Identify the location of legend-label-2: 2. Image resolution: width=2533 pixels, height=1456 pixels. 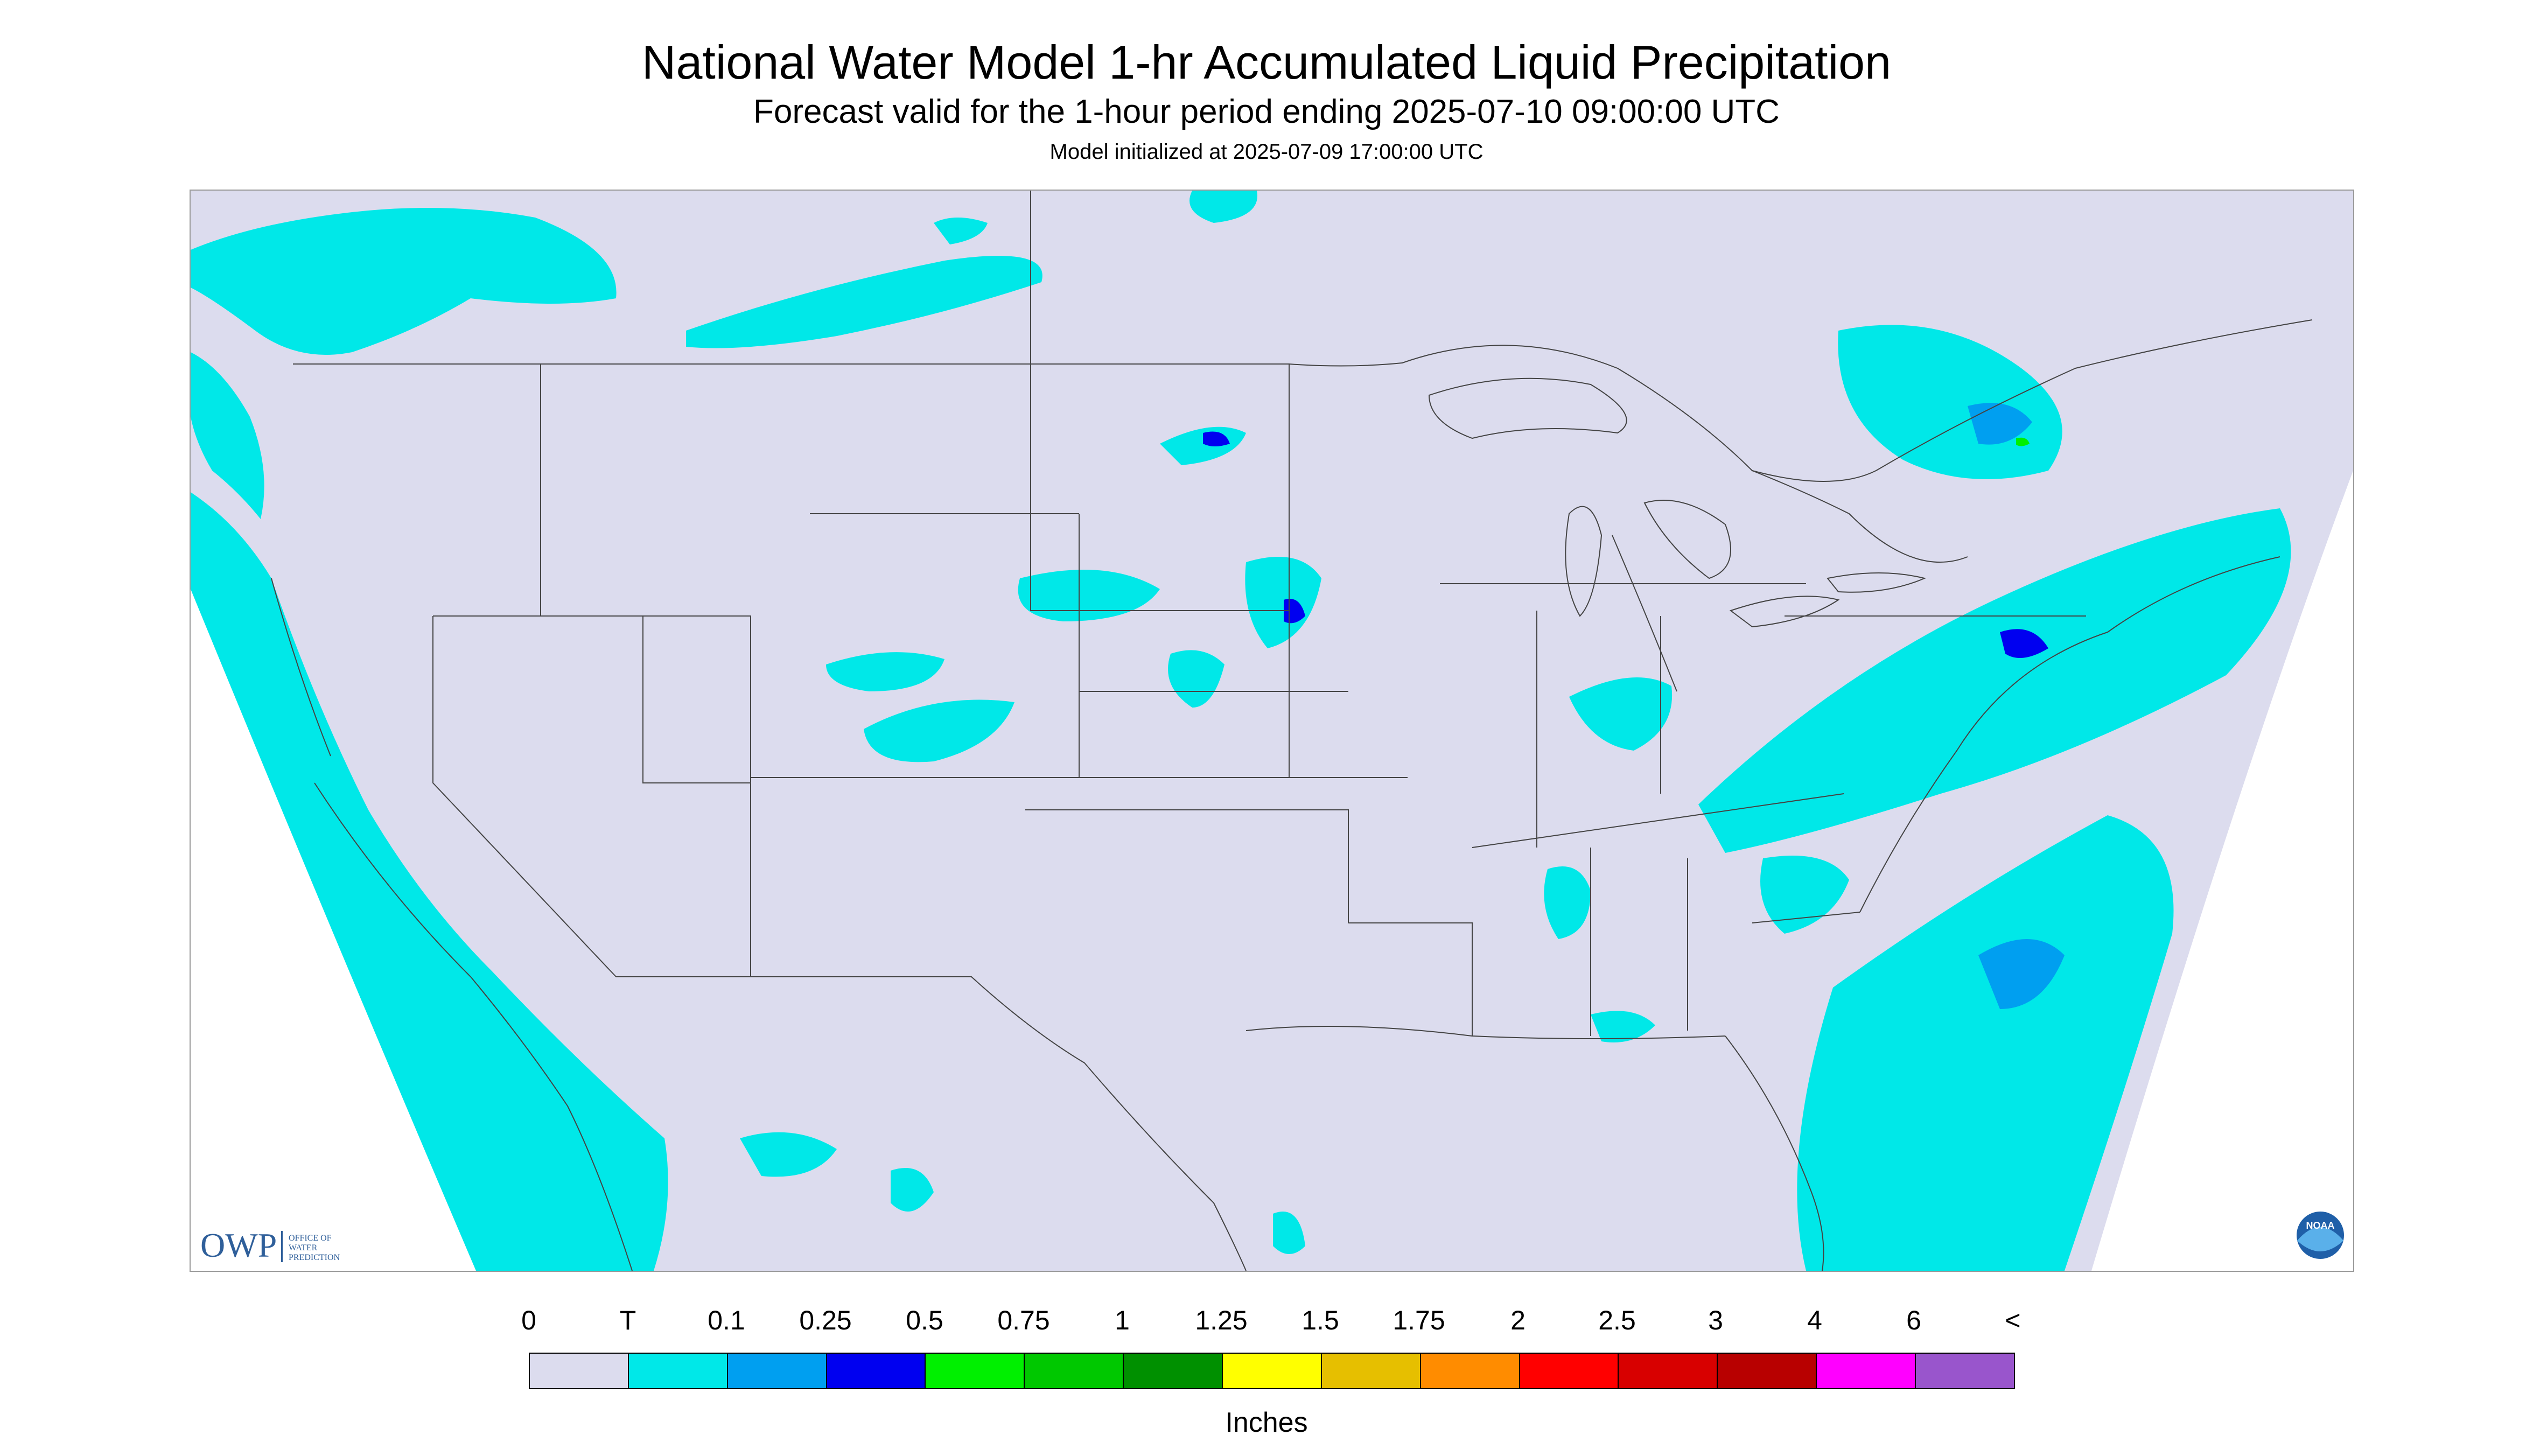
(1518, 1320).